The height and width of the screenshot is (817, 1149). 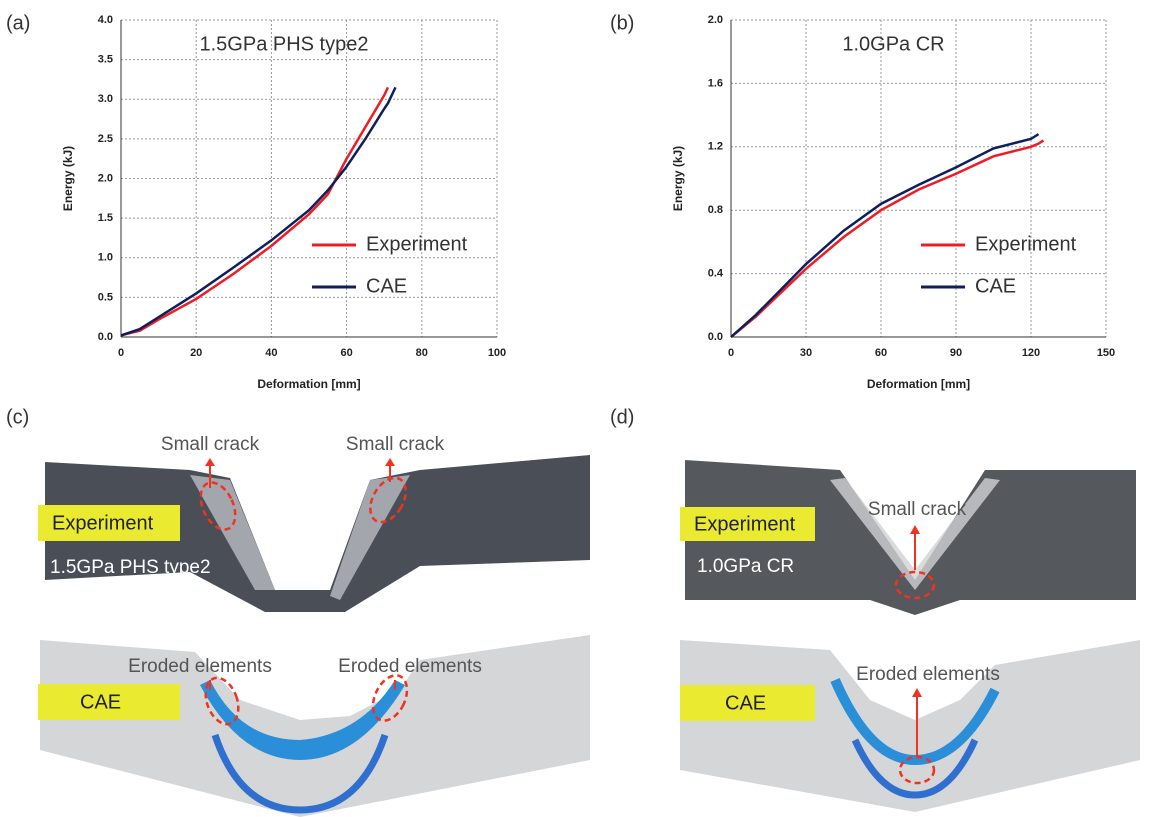 What do you see at coordinates (622, 23) in the screenshot?
I see `panel-label: (b)` at bounding box center [622, 23].